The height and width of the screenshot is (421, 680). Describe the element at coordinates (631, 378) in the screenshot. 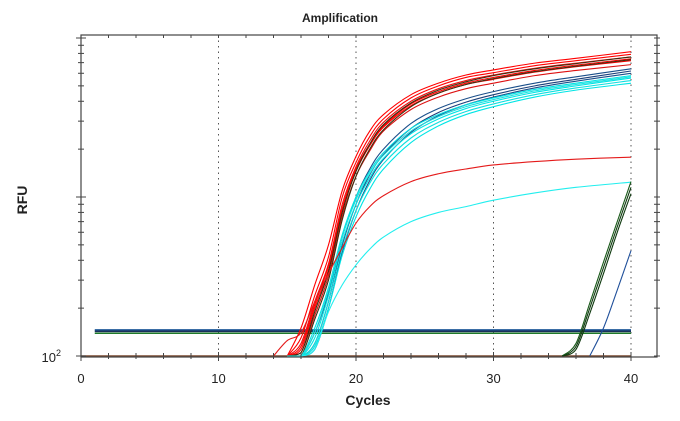

I see `x-tick-label: 40` at that location.